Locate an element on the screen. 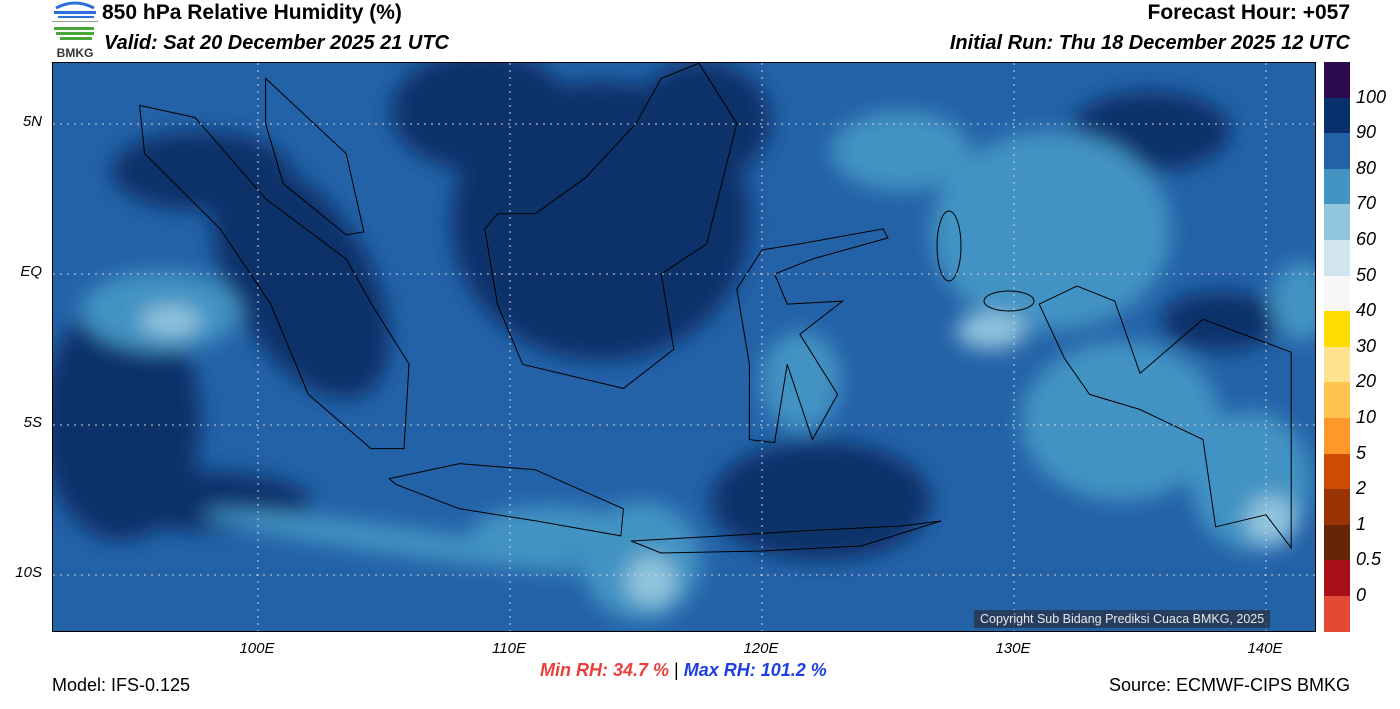 Image resolution: width=1400 pixels, height=709 pixels. lon-label: 120E is located at coordinates (761, 648).